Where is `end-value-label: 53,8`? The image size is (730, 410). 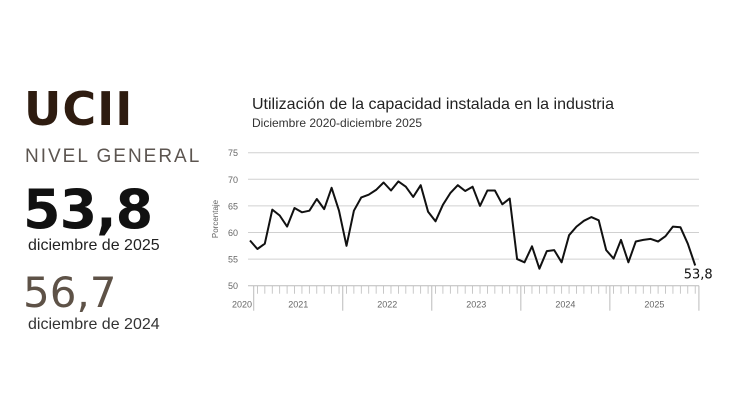 end-value-label: 53,8 is located at coordinates (698, 274).